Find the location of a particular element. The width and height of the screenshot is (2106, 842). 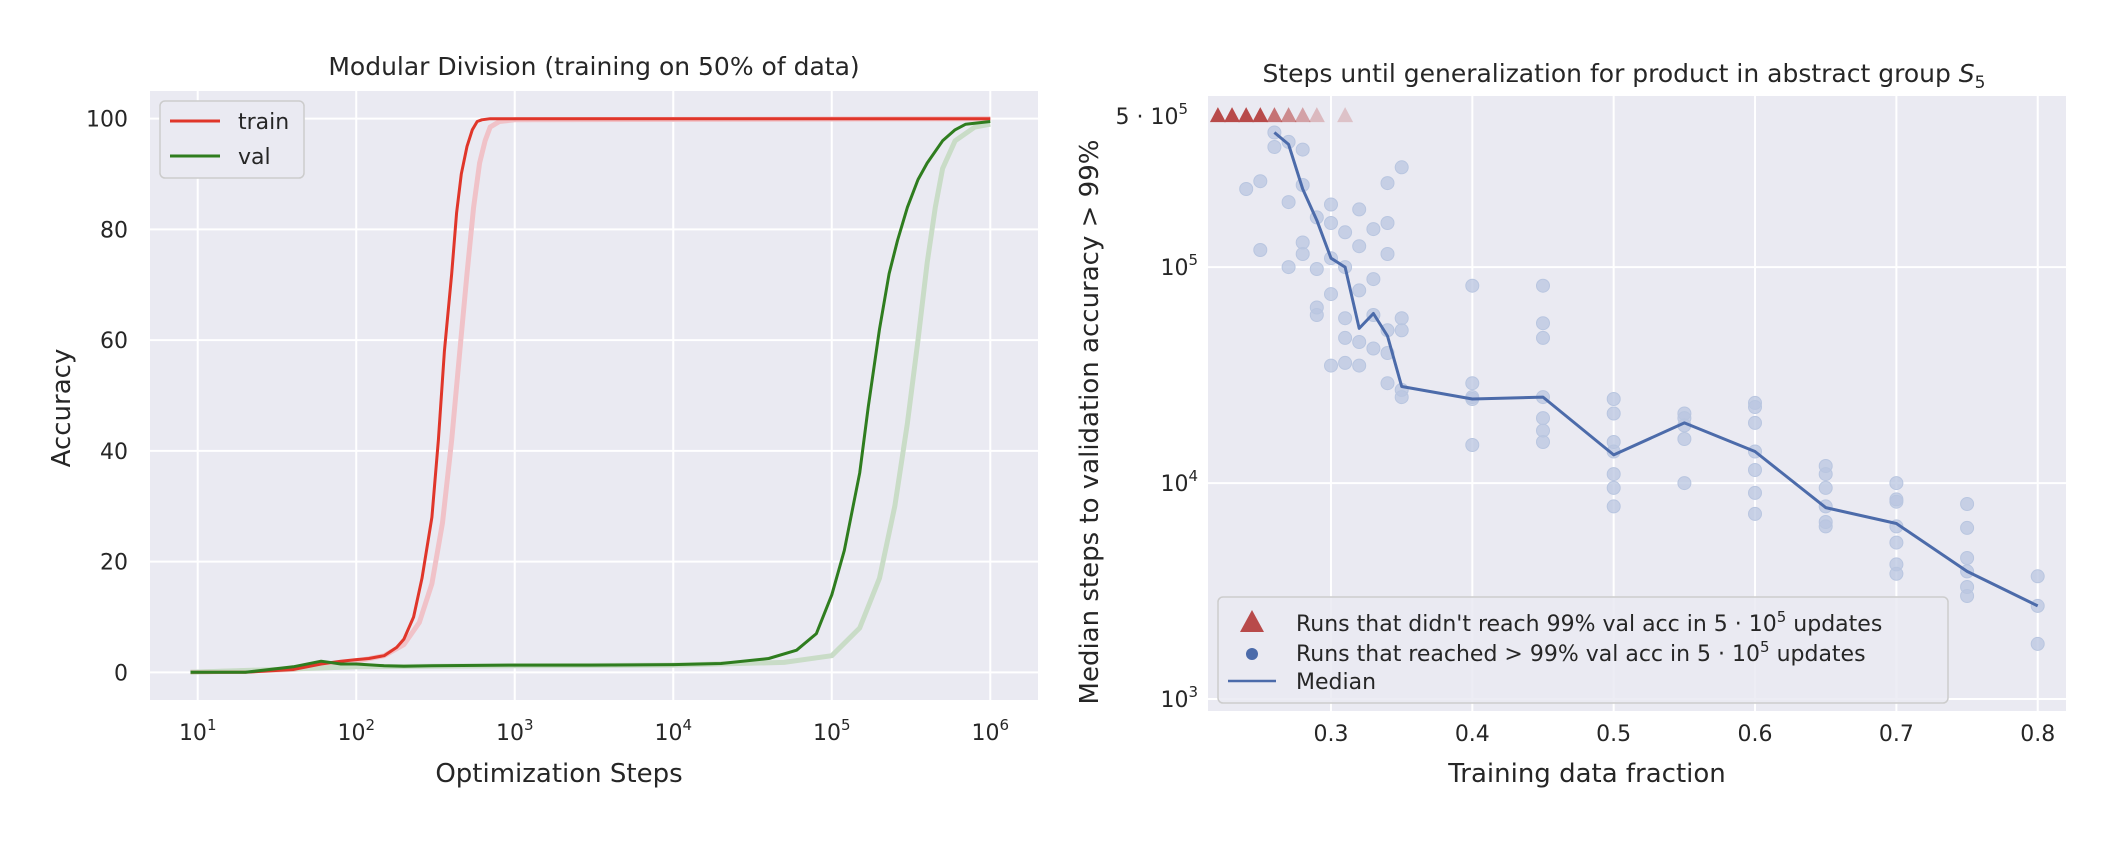

accuracy-chart-x-tick: 10⁵ is located at coordinates (832, 731).